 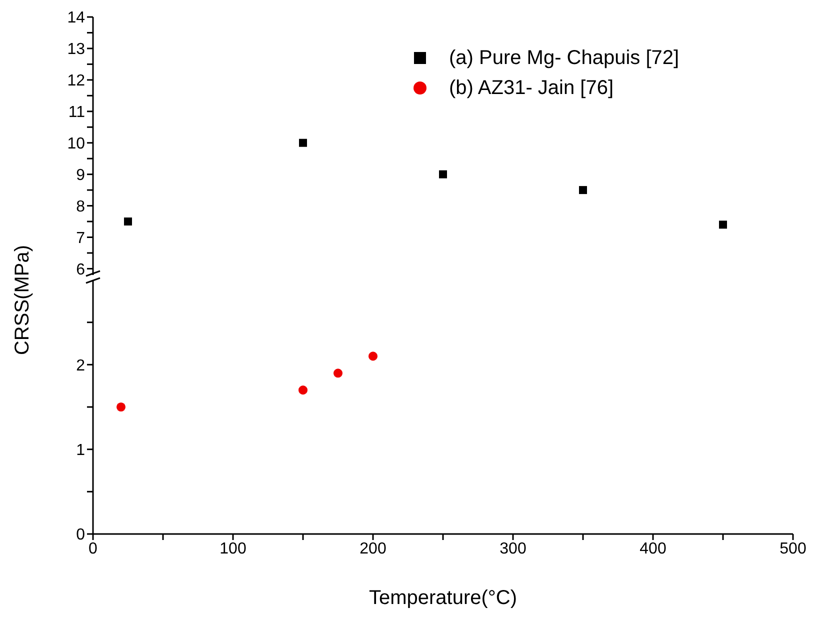 What do you see at coordinates (76, 49) in the screenshot?
I see `y-tick-label: 13` at bounding box center [76, 49].